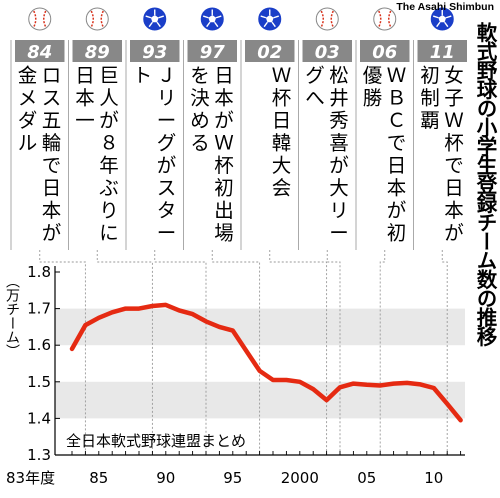  I want to click on event-year: 03, so click(327, 52).